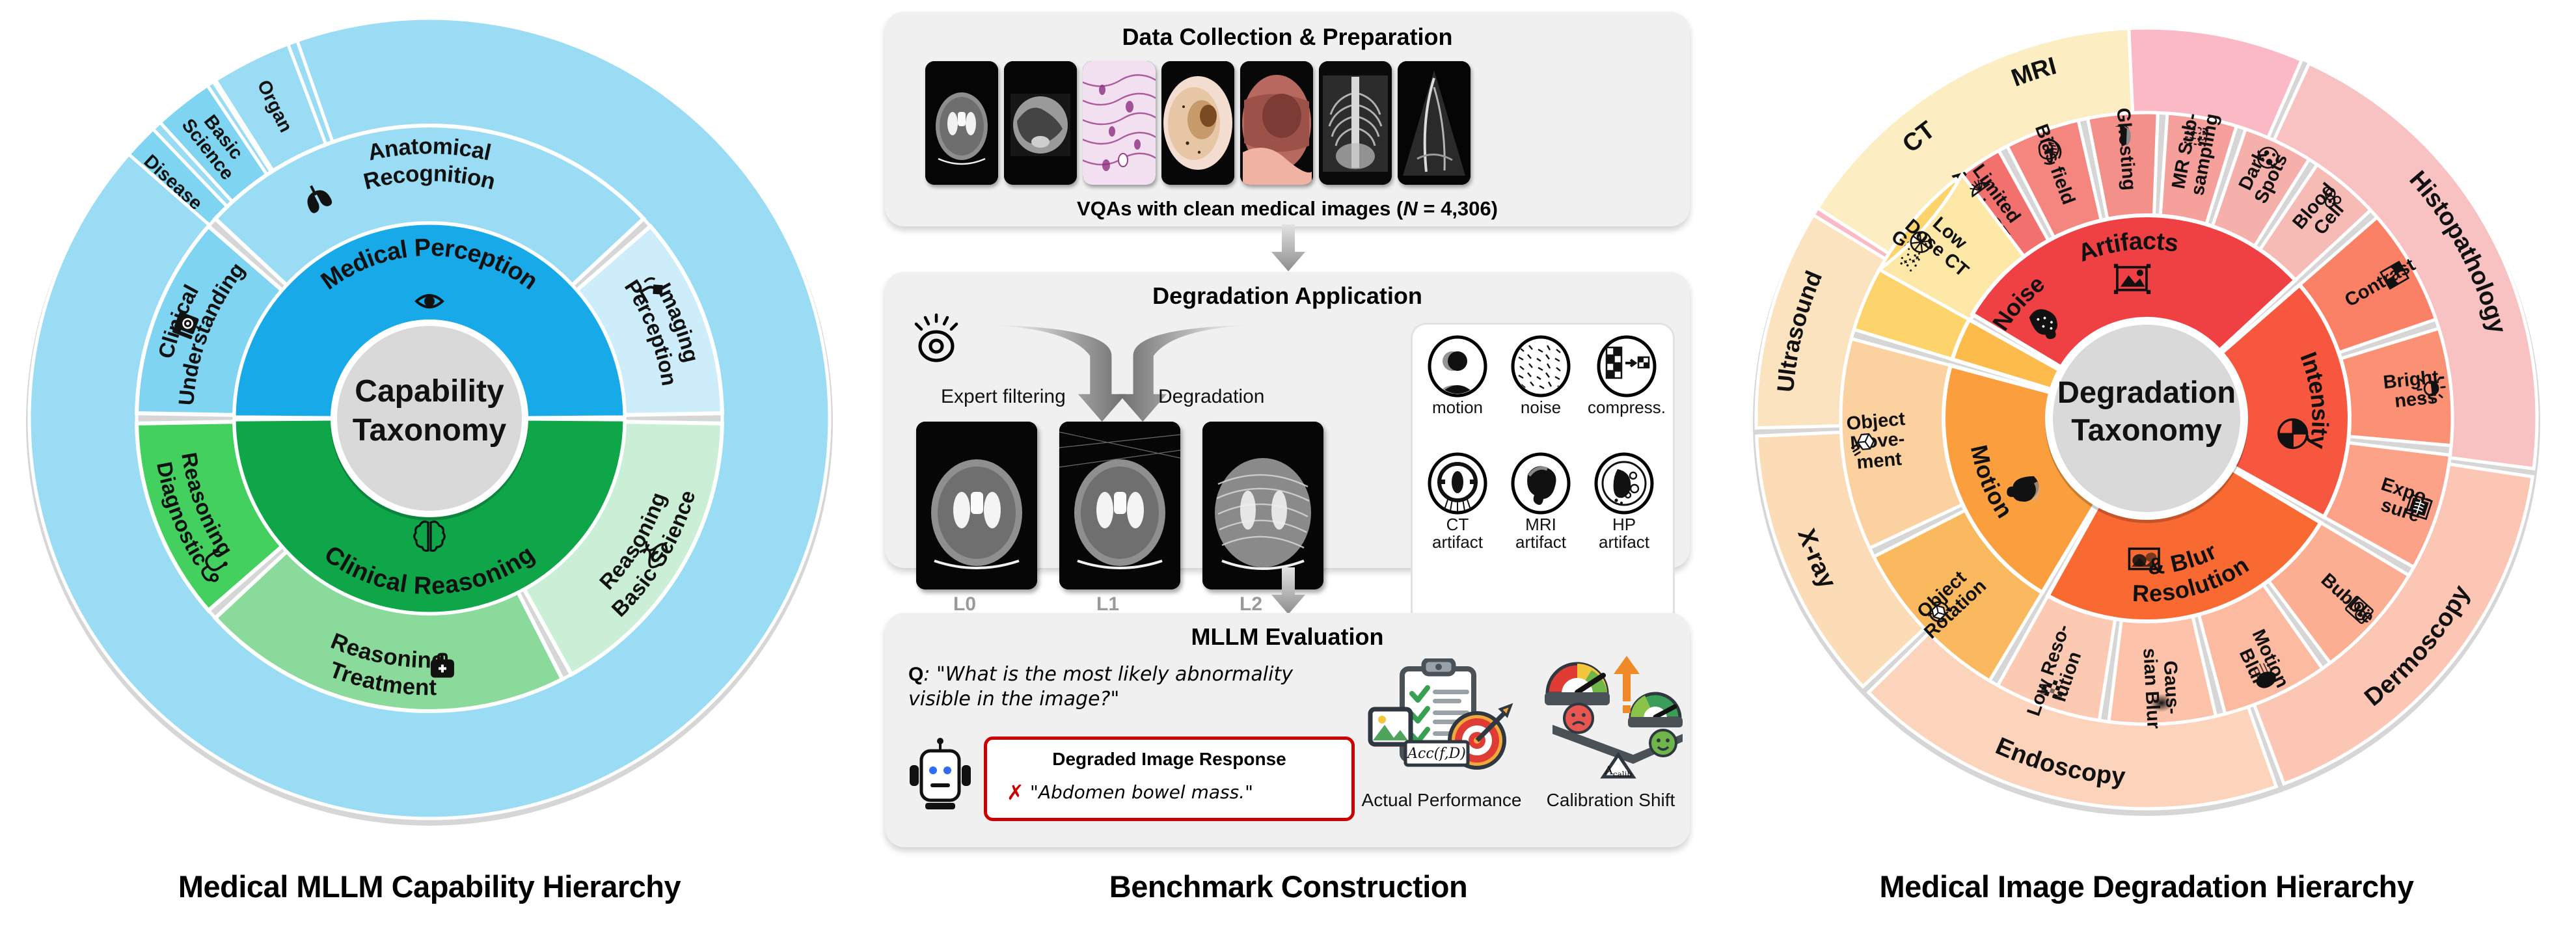 This screenshot has height=933, width=2576. What do you see at coordinates (1355, 123) in the screenshot?
I see `thumb-chest-xray` at bounding box center [1355, 123].